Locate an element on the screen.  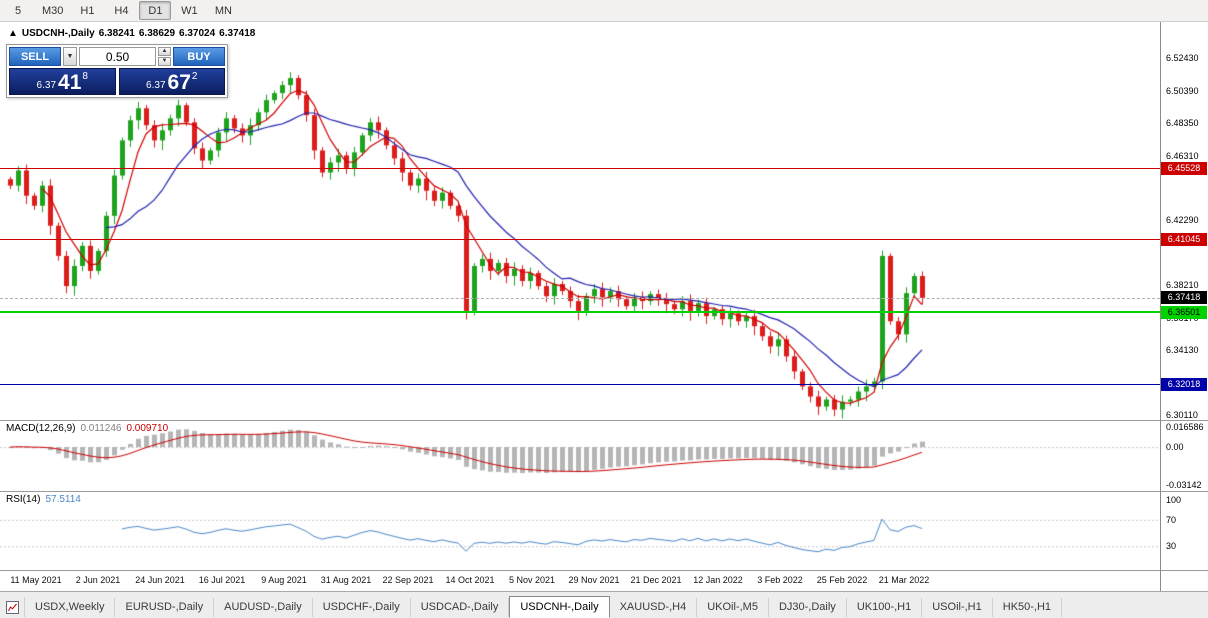
timeframe-button-h1: H1 is located at coordinates (87, 10).